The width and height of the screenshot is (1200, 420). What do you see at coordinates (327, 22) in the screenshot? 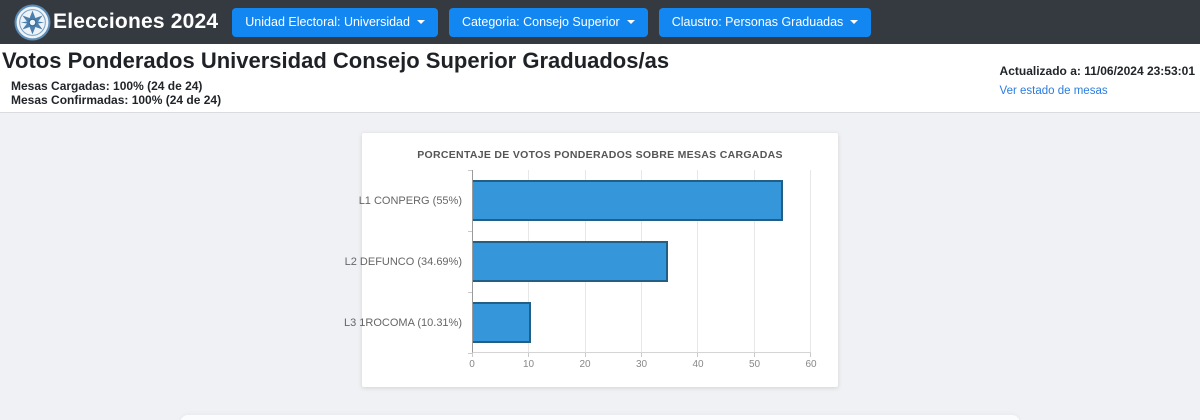
I see `dropdown-unidad-electoral-label: Unidad Electoral: Universidad` at bounding box center [327, 22].